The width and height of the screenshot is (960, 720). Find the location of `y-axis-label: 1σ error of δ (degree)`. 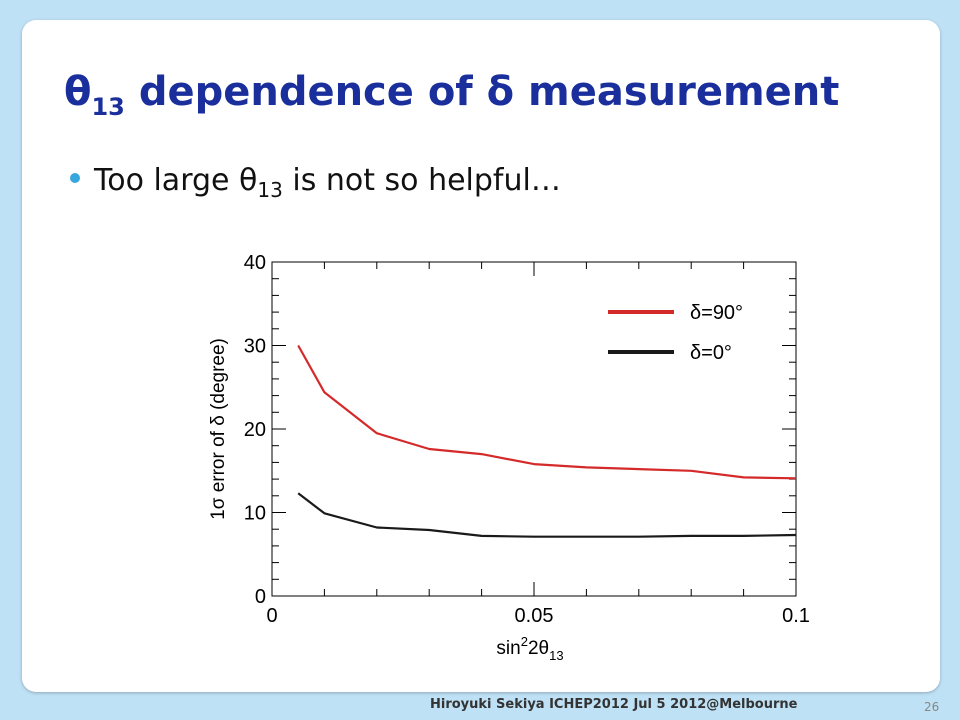

y-axis-label: 1σ error of δ (degree) is located at coordinates (218, 429).